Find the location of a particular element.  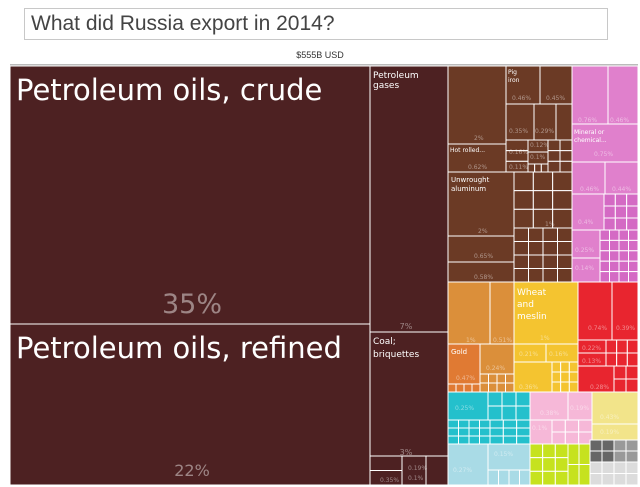

cell-gold is located at coordinates (464, 364).